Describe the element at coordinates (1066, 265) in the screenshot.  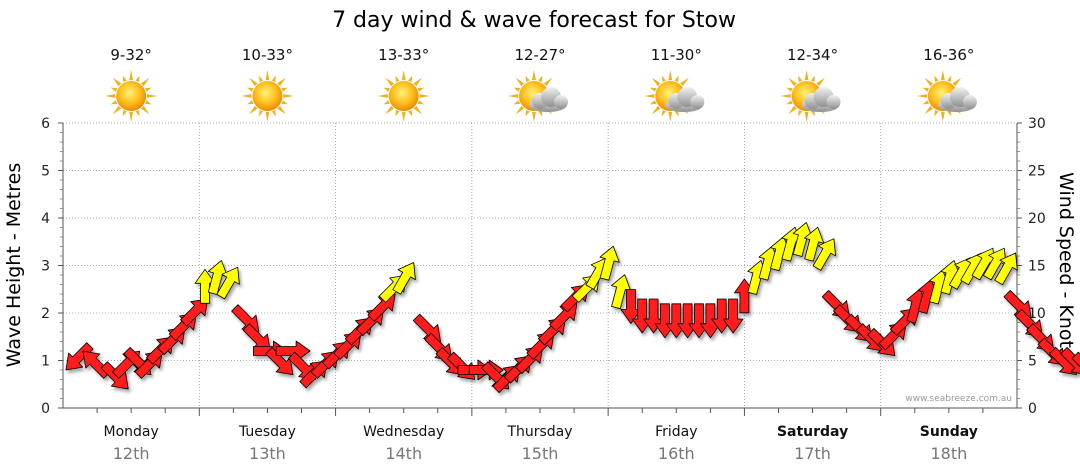
I see `right-axis-title: Wind Speed - Knots` at that location.